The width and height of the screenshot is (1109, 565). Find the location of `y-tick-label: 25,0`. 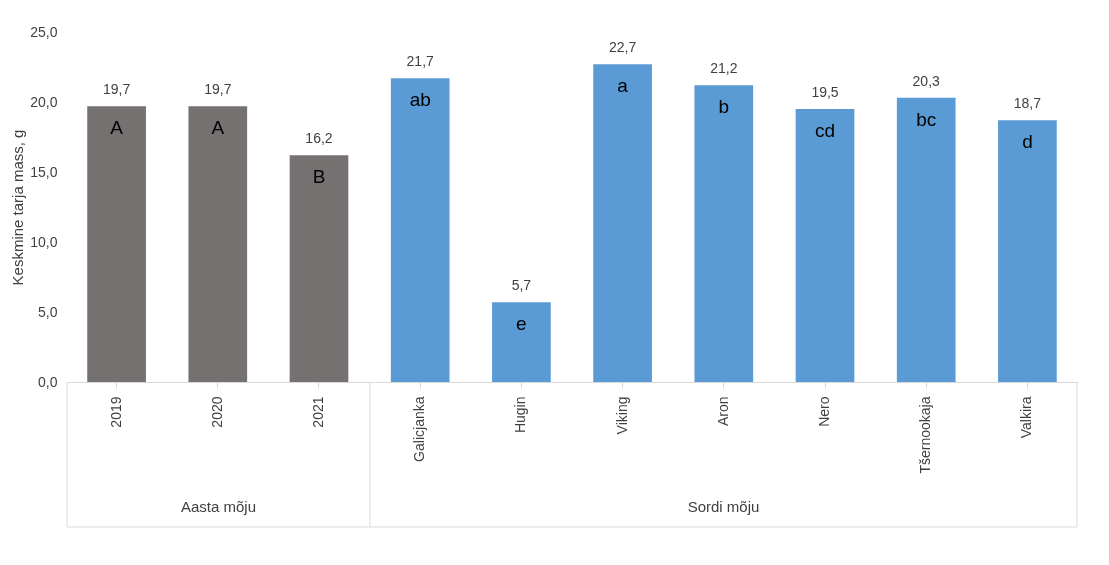

y-tick-label: 25,0 is located at coordinates (44, 31).